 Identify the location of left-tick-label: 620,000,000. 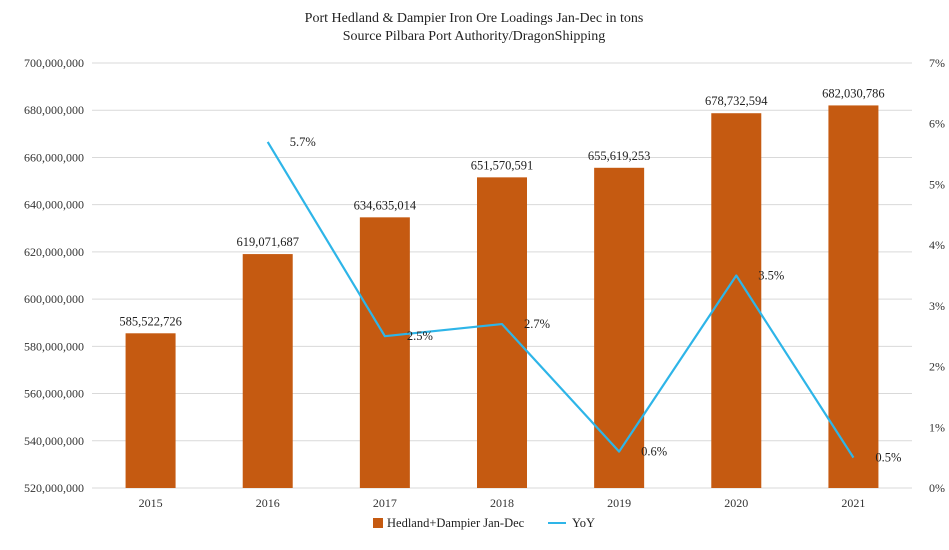
(54, 252).